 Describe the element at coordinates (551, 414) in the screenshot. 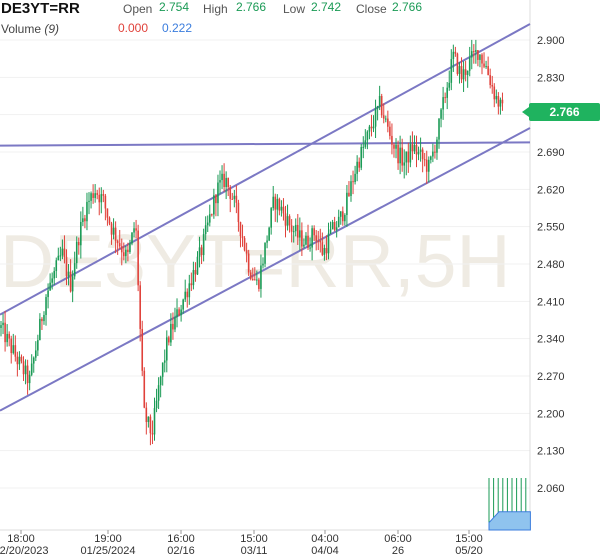

I see `y-tick-label: 2.200` at that location.